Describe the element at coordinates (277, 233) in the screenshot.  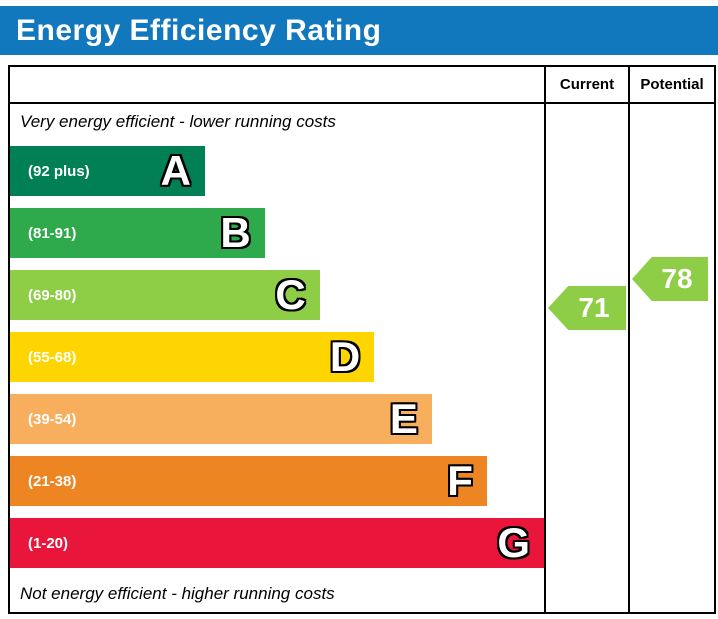
I see `band-row-b: (81-91) B` at that location.